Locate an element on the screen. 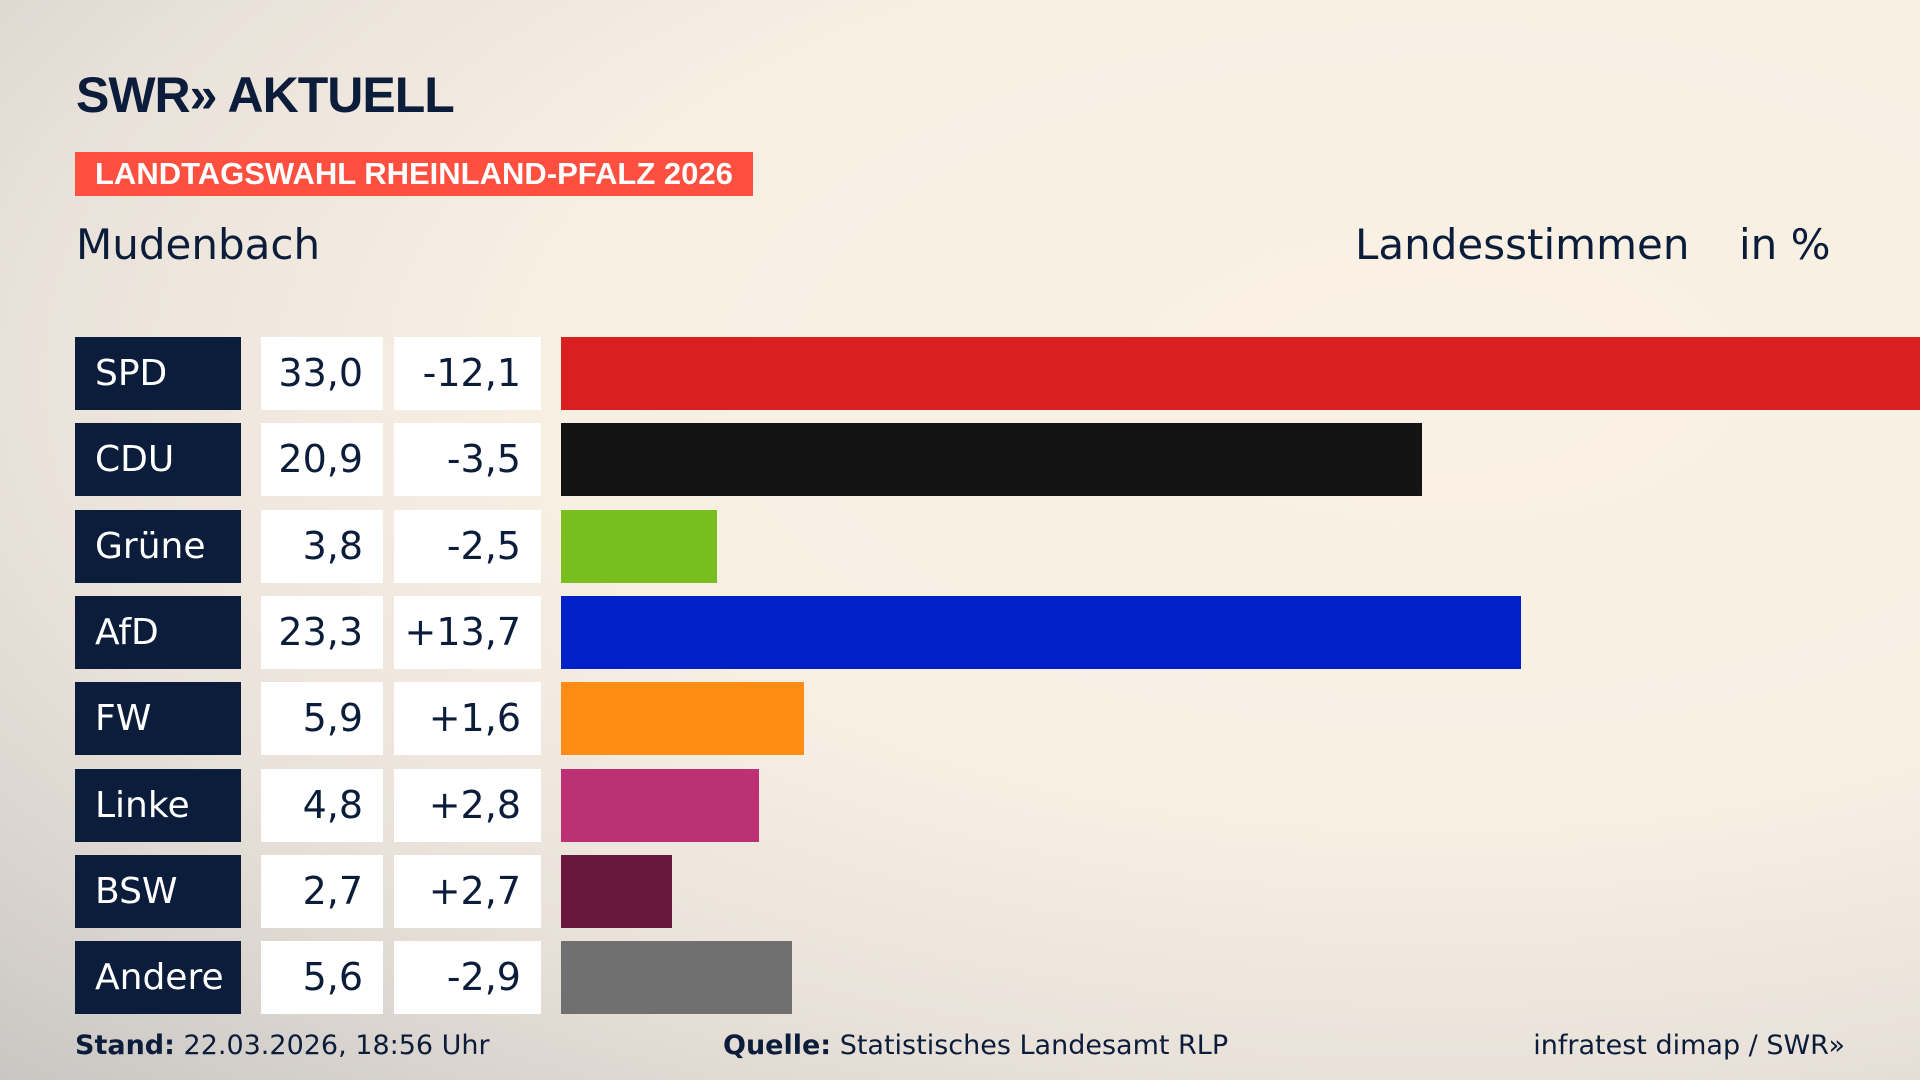 The height and width of the screenshot is (1080, 1920). value-label: 33,0 is located at coordinates (322, 373).